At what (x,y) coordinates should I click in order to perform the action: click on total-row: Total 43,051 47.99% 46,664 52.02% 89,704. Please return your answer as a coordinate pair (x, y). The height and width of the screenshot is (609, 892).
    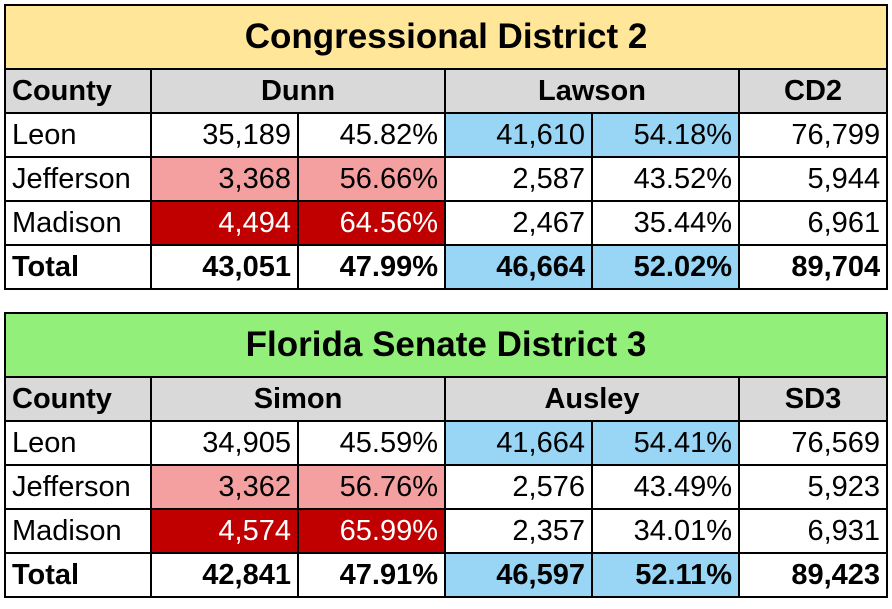
    Looking at the image, I should click on (446, 267).